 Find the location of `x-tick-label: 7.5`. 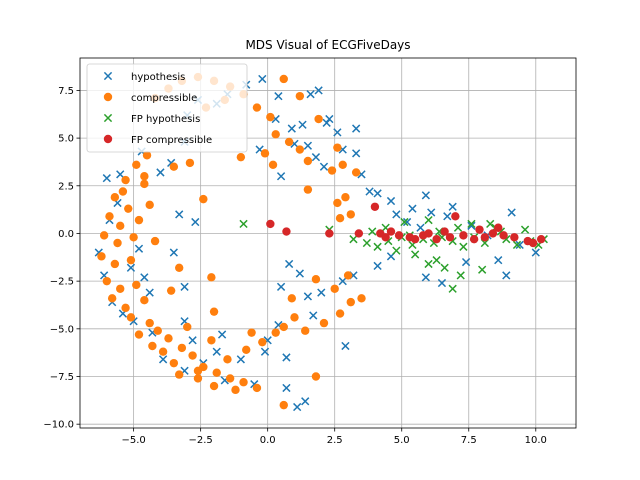

x-tick-label: 7.5 is located at coordinates (469, 440).